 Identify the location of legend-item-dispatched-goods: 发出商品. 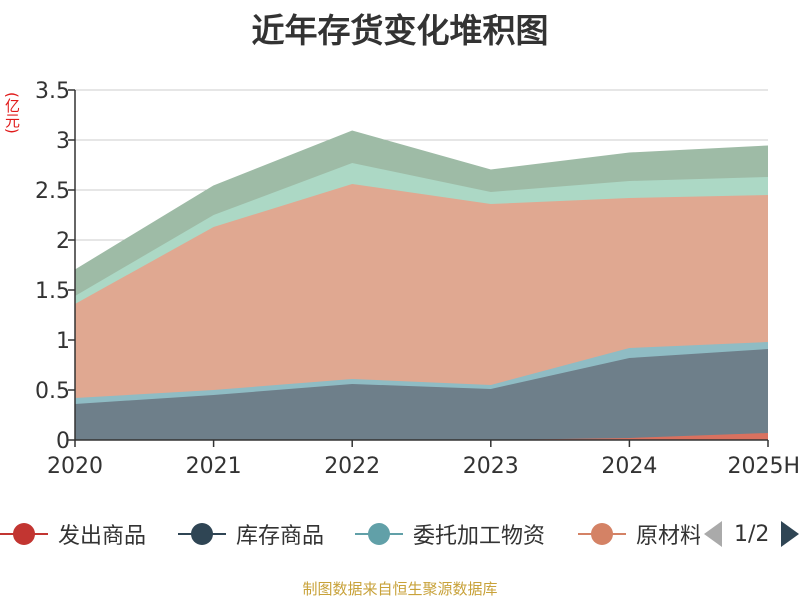
(73, 534).